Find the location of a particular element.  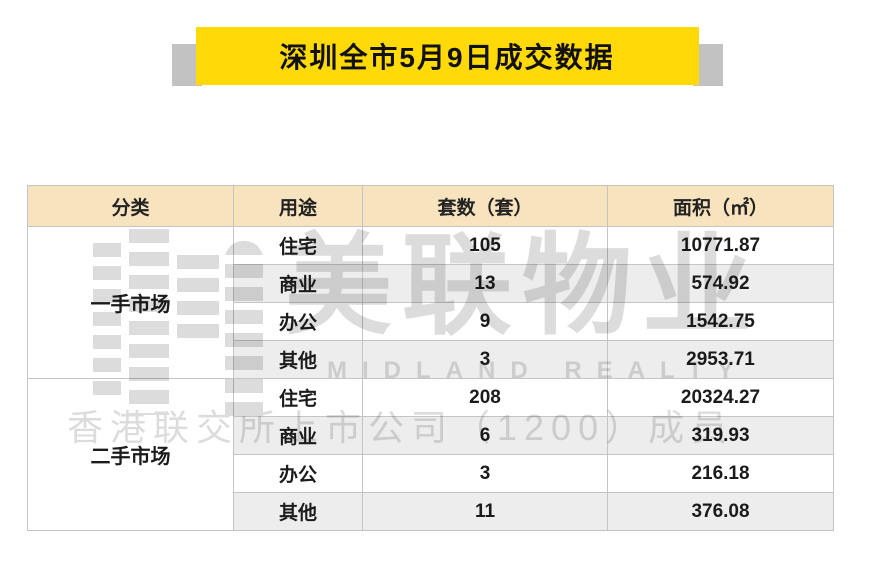

header-row: 分类 用途 套数（套） 面积（㎡） is located at coordinates (430, 206).